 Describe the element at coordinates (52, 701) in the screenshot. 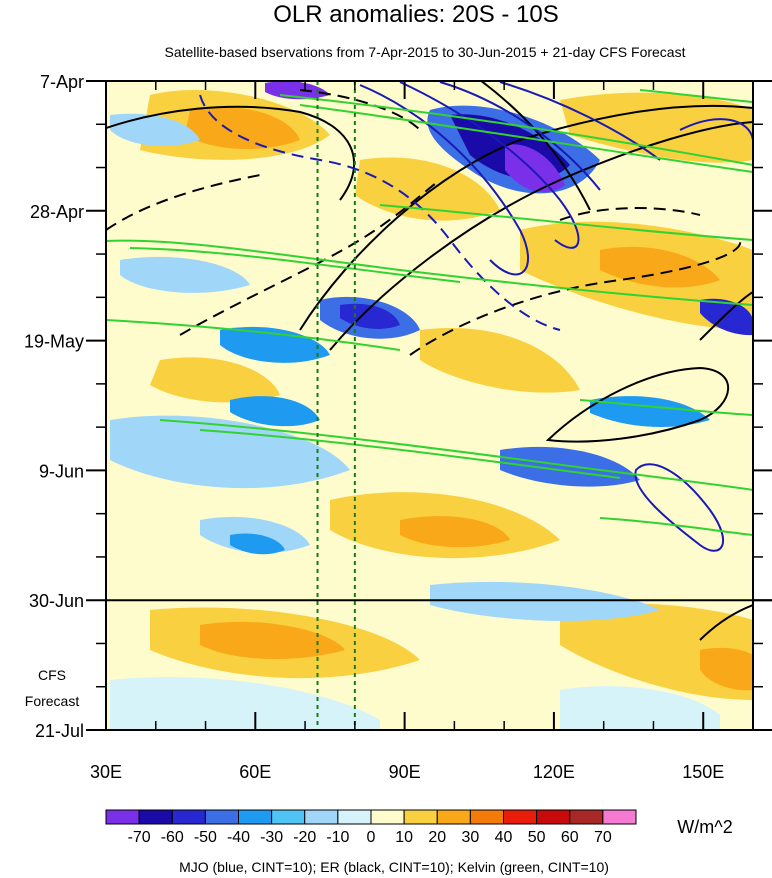

I see `forecast-label-line2: Forecast` at that location.